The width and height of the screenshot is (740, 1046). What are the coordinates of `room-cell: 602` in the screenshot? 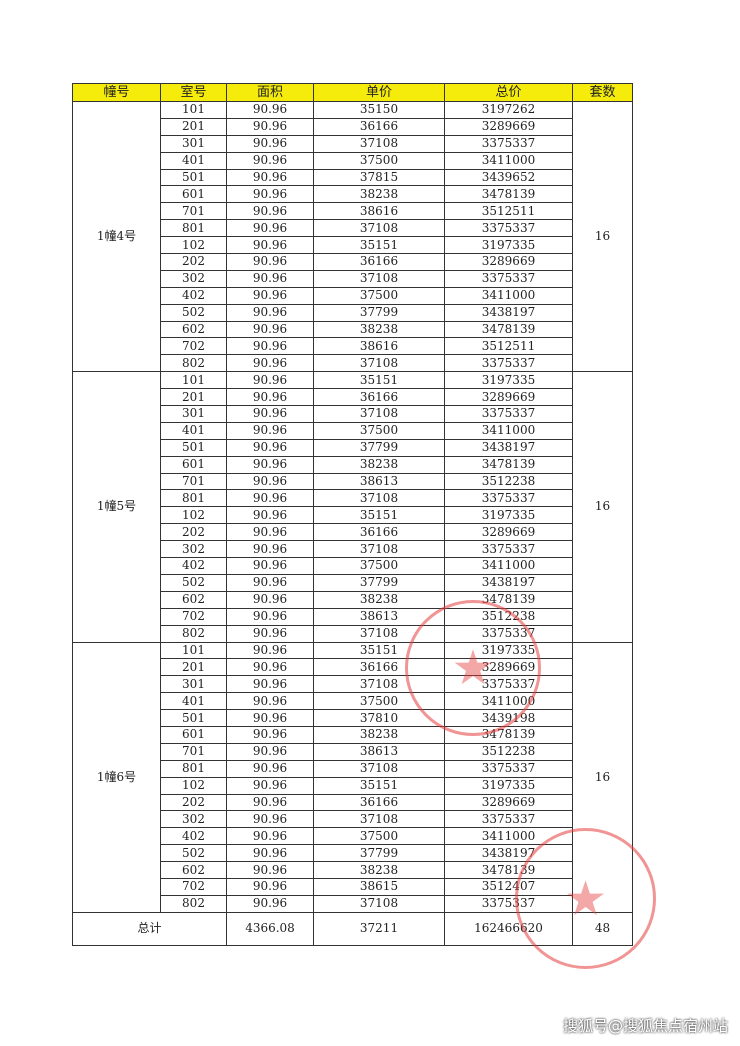 It's located at (193, 329).